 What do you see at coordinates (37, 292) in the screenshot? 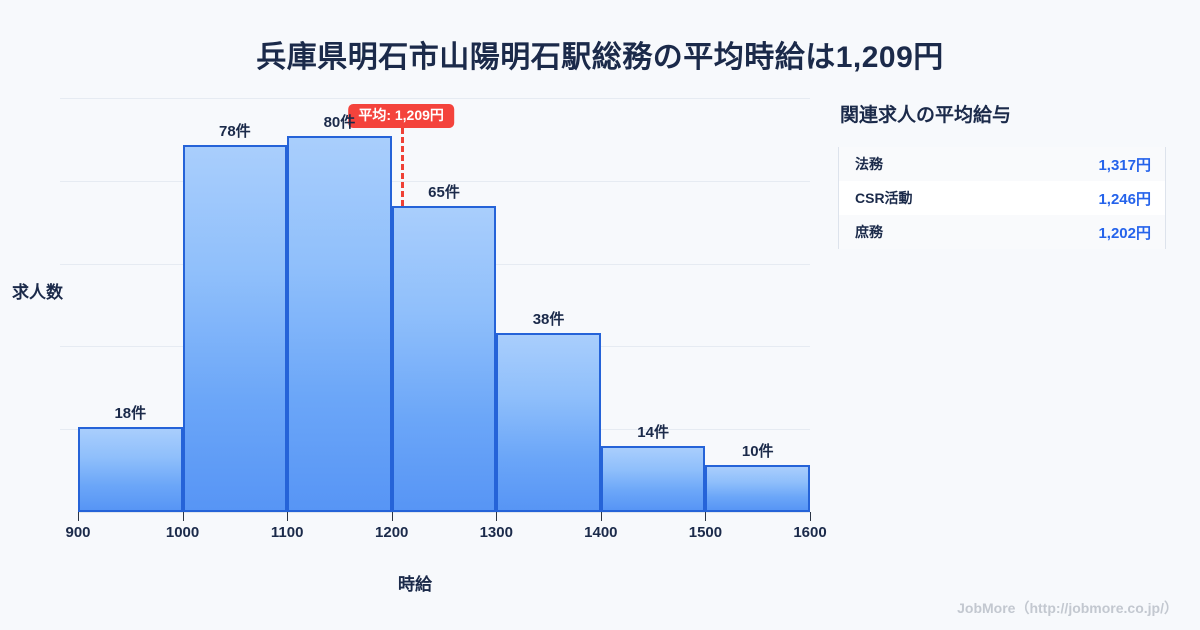
I see `y-axis-title: 求人数` at bounding box center [37, 292].